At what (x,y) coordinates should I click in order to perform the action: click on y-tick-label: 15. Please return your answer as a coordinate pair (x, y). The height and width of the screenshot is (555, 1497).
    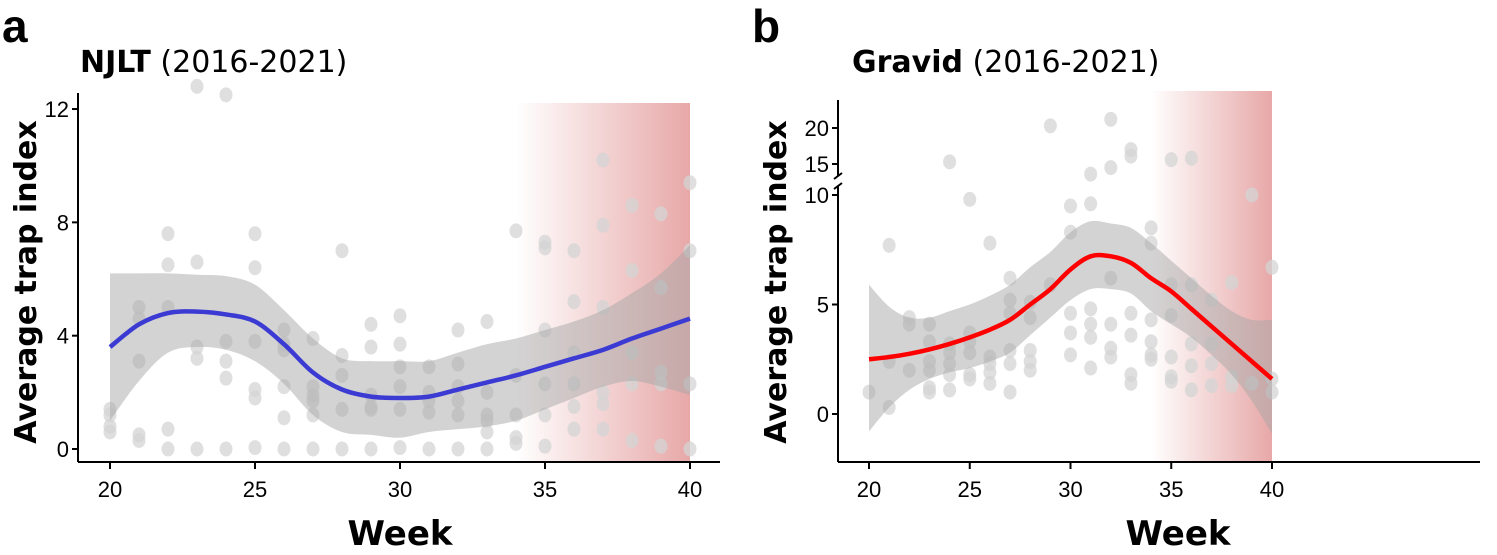
    Looking at the image, I should click on (817, 164).